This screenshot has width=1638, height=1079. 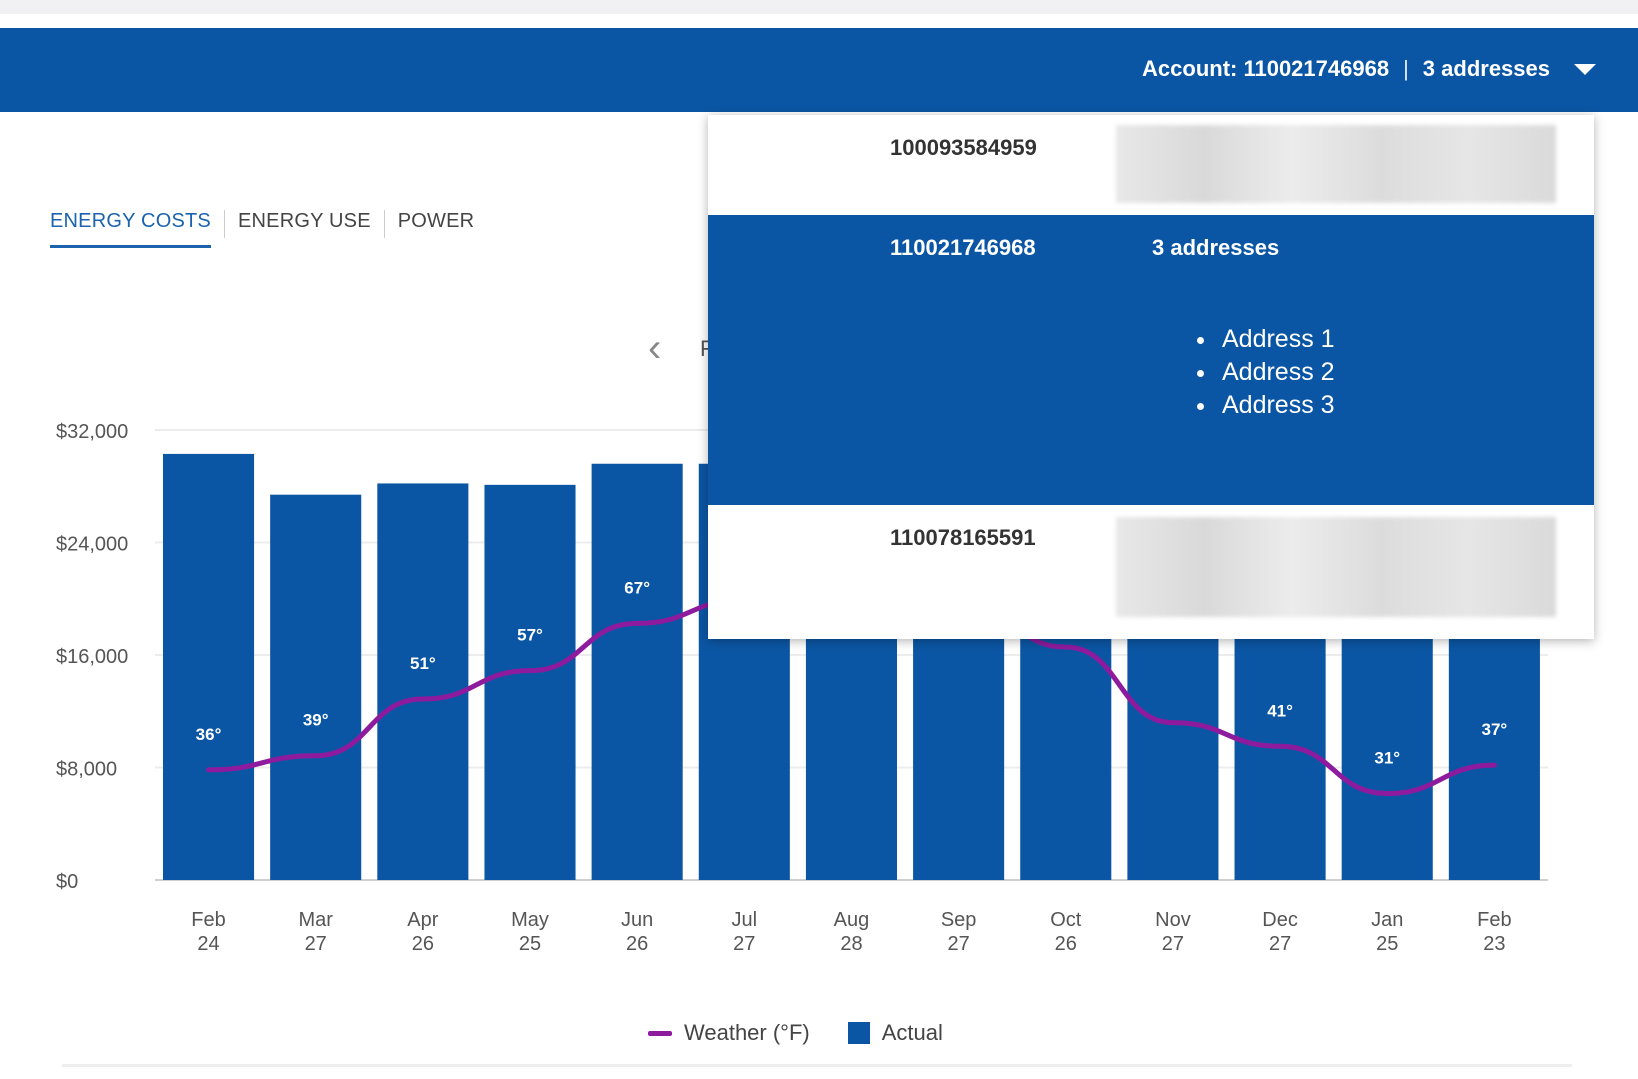 I want to click on weather-data-label: 31°, so click(x=1387, y=758).